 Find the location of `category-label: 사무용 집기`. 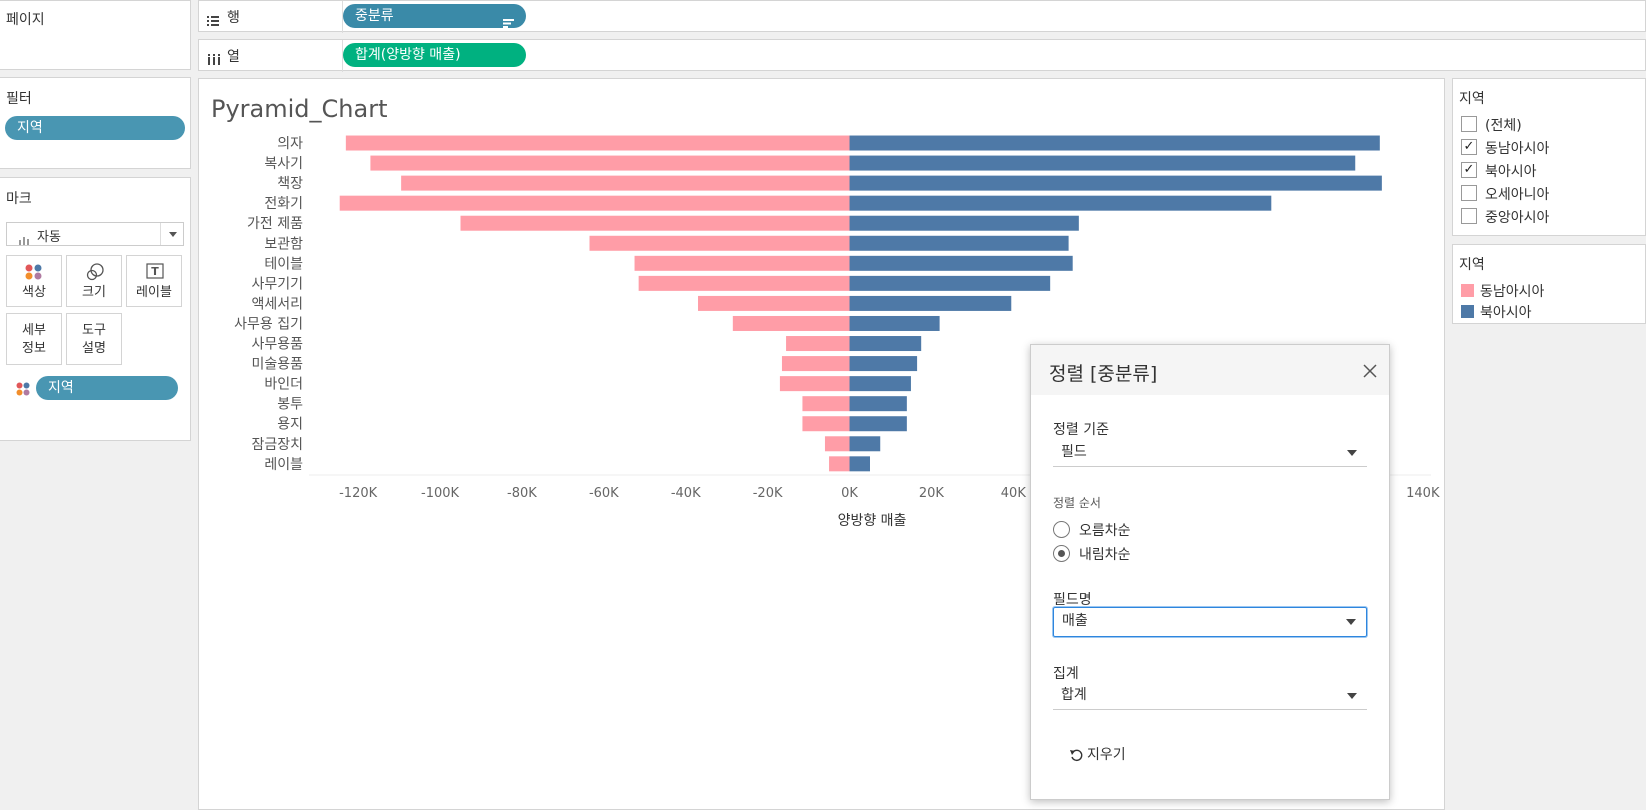

category-label: 사무용 집기 is located at coordinates (268, 324).